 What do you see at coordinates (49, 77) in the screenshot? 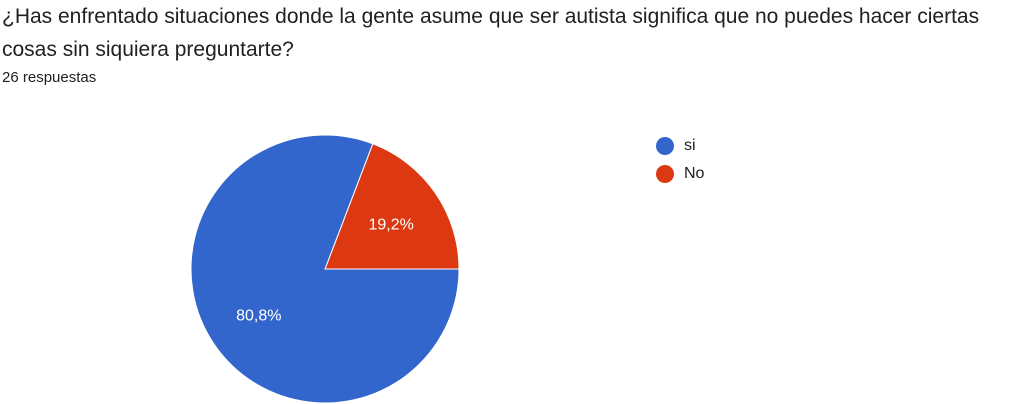
I see `response-count: 26 respuestas` at bounding box center [49, 77].